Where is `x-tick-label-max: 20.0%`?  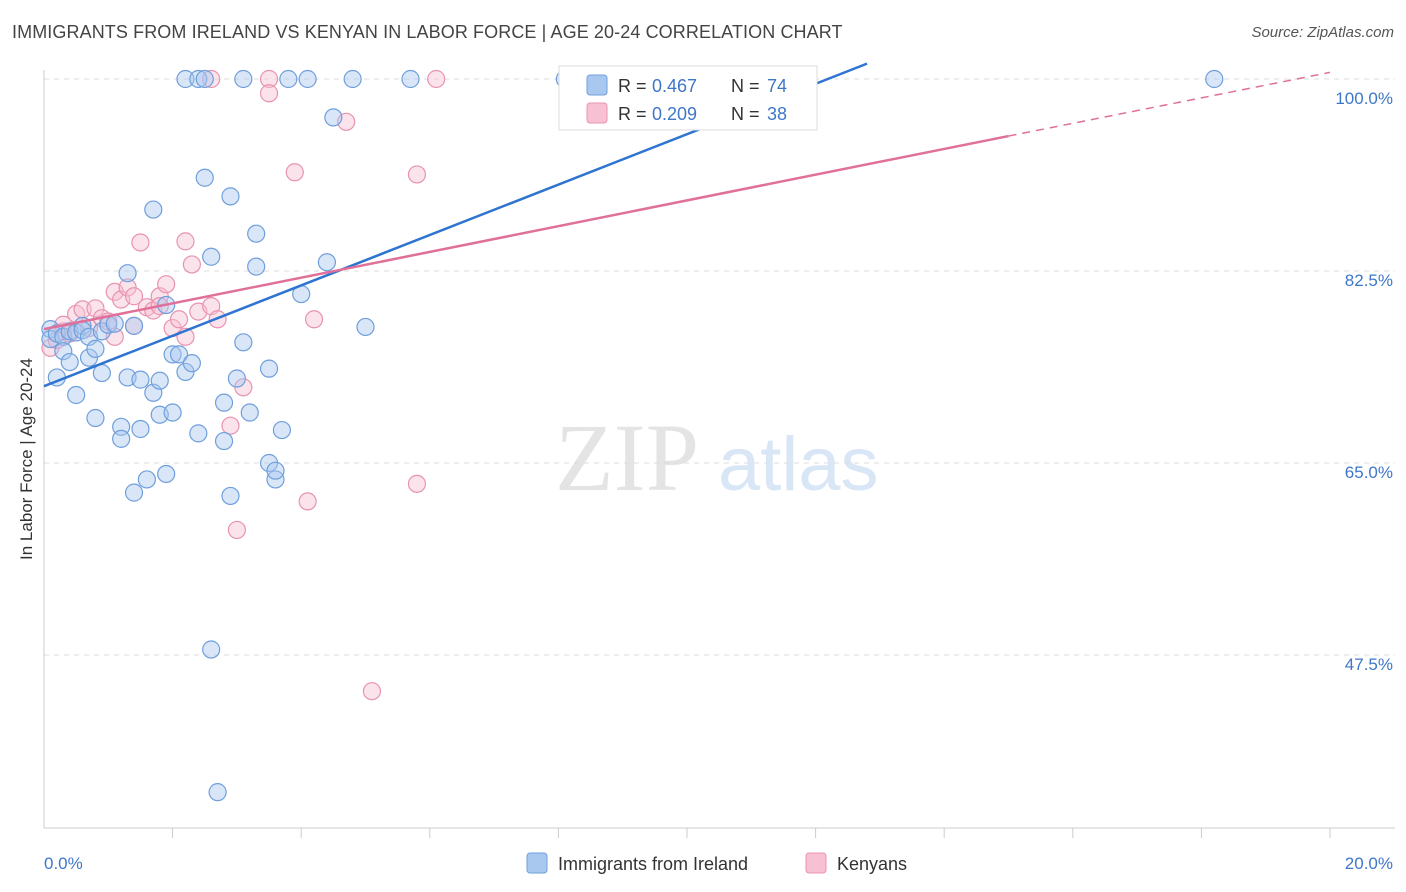 x-tick-label-max: 20.0% is located at coordinates (1369, 863).